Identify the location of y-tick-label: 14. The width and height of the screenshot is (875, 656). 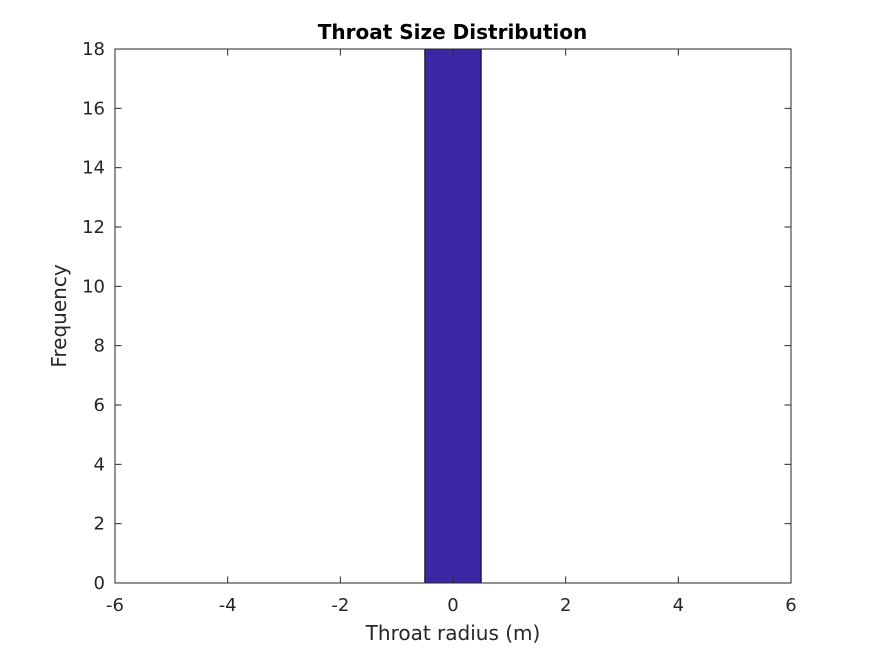
(93, 168).